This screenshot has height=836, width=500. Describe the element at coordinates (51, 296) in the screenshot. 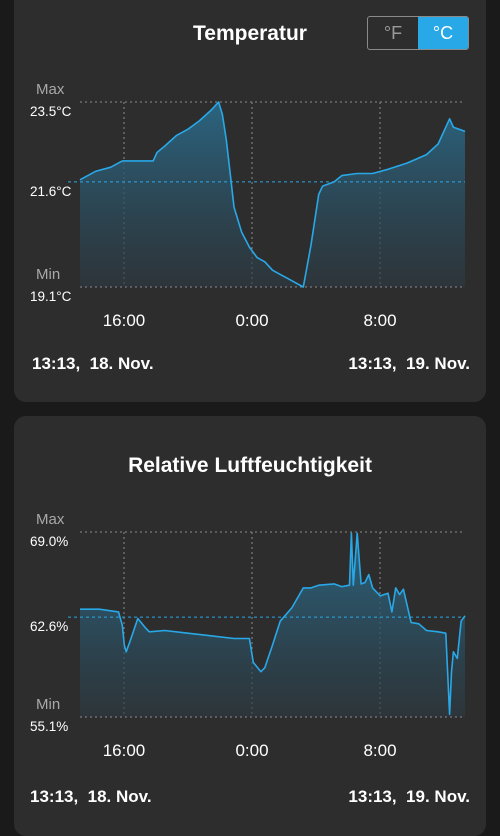

I see `temp-min-value: 19.1°C` at that location.